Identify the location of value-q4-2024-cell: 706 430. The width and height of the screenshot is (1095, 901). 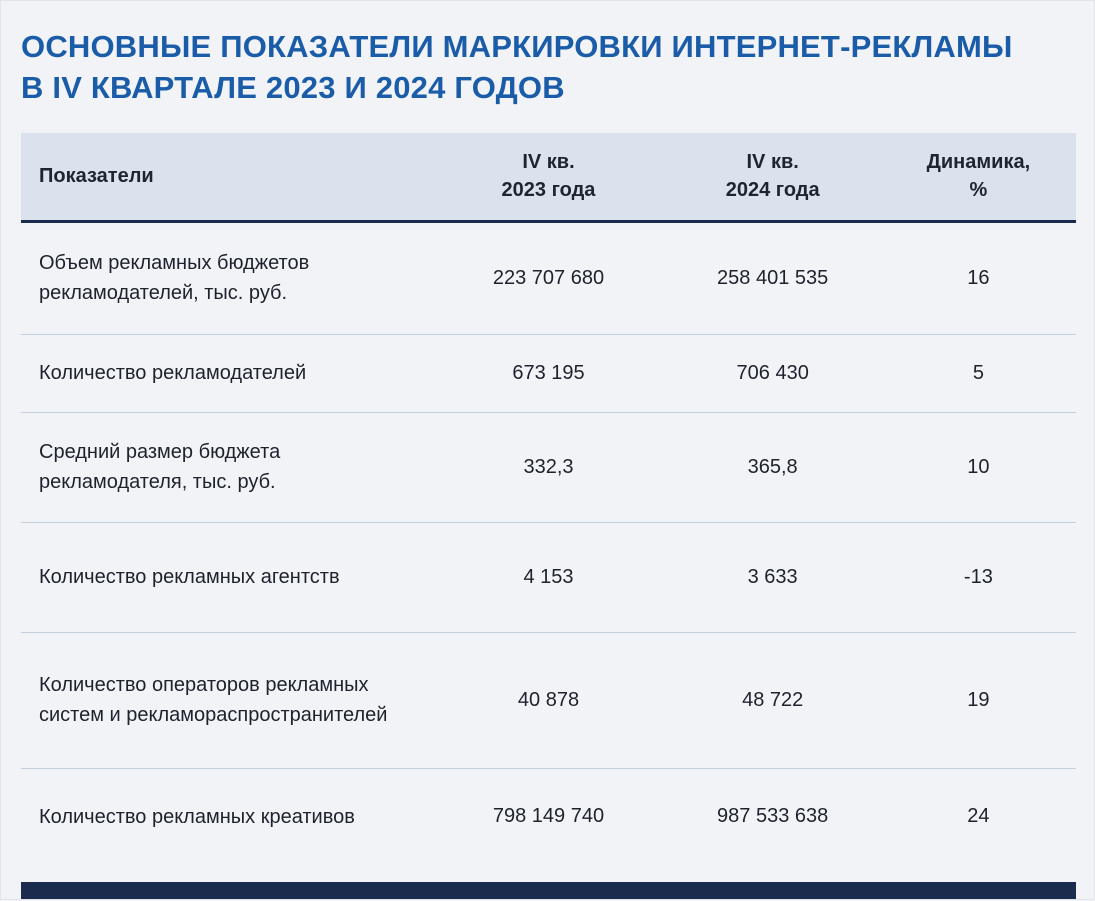
(772, 372).